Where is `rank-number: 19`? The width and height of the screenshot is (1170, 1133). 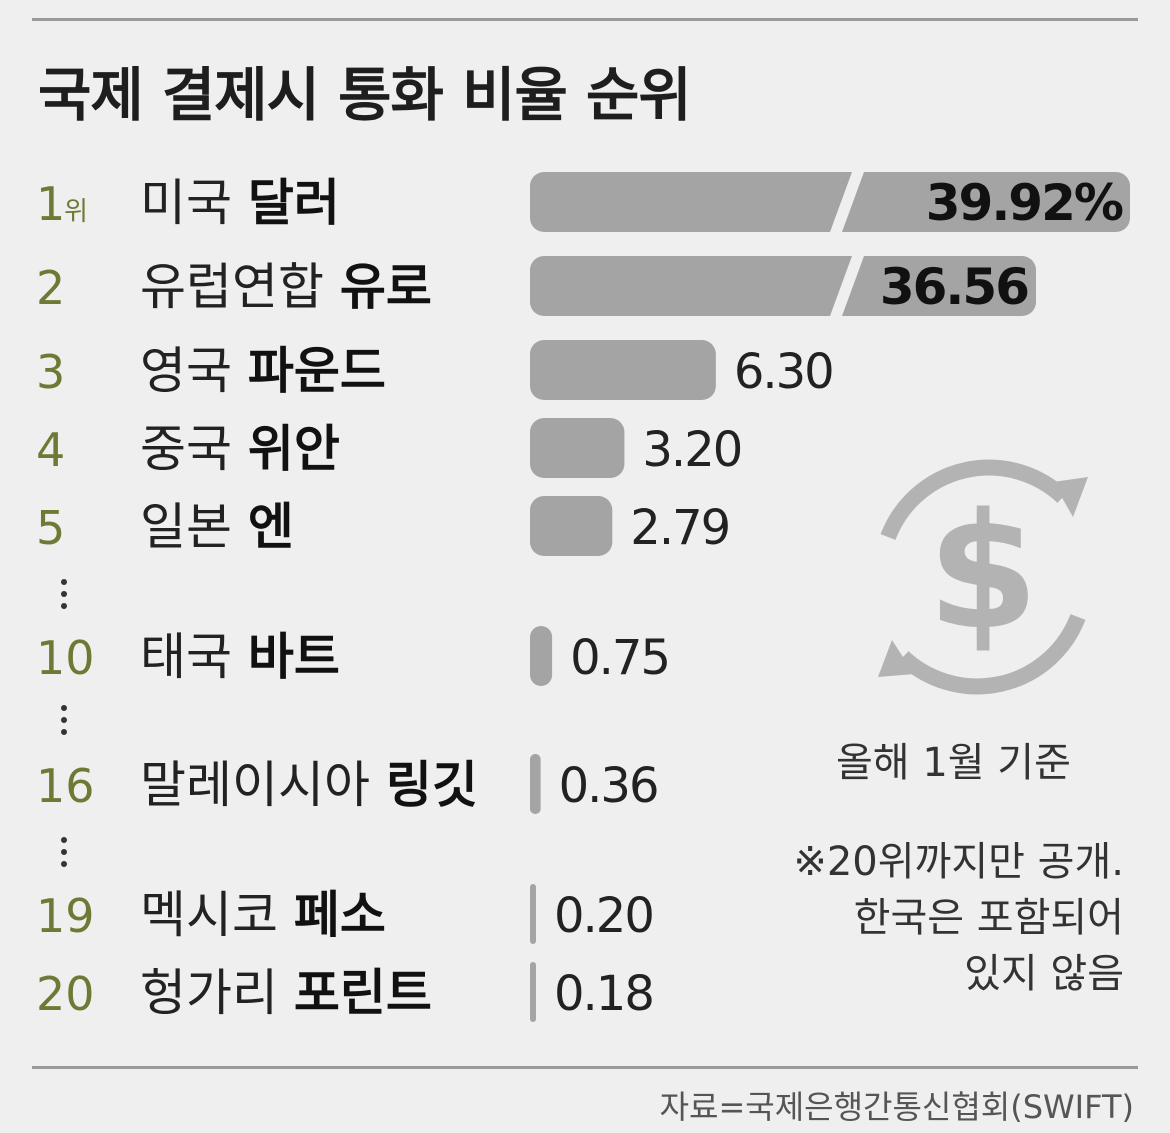 rank-number: 19 is located at coordinates (65, 916).